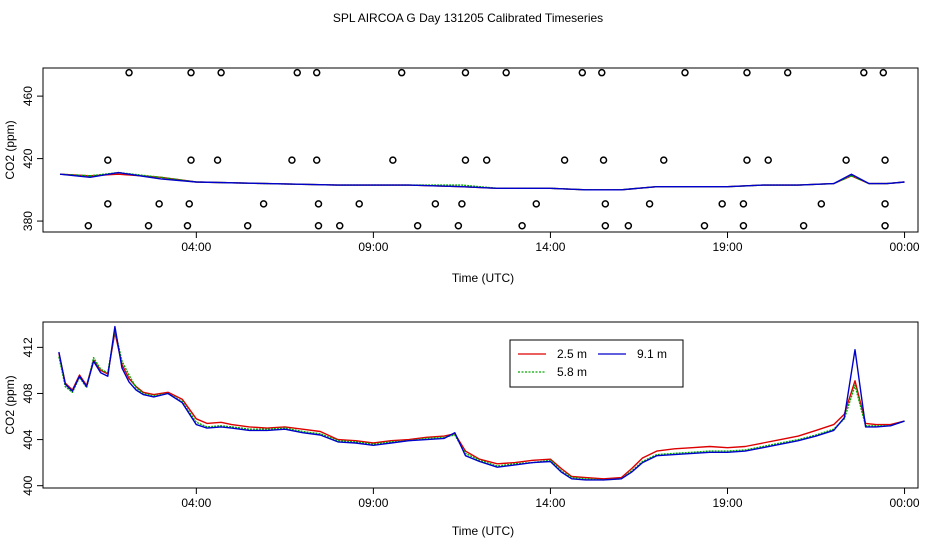 The width and height of the screenshot is (936, 540). I want to click on top-series-lines, so click(482, 181).